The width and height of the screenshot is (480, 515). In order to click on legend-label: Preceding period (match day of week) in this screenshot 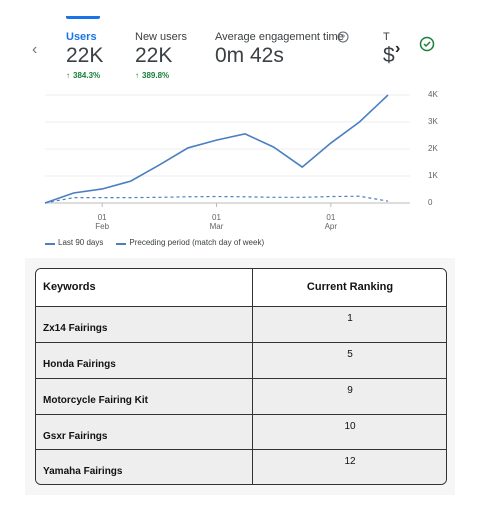, I will do `click(197, 242)`.